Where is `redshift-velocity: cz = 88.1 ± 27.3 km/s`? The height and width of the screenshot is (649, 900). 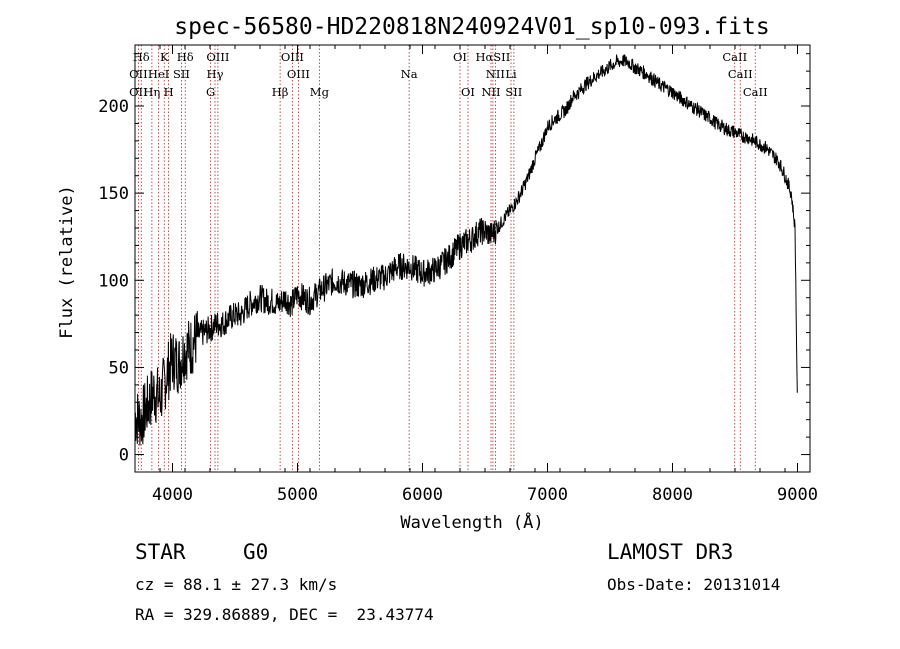 redshift-velocity: cz = 88.1 ± 27.3 km/s is located at coordinates (236, 584).